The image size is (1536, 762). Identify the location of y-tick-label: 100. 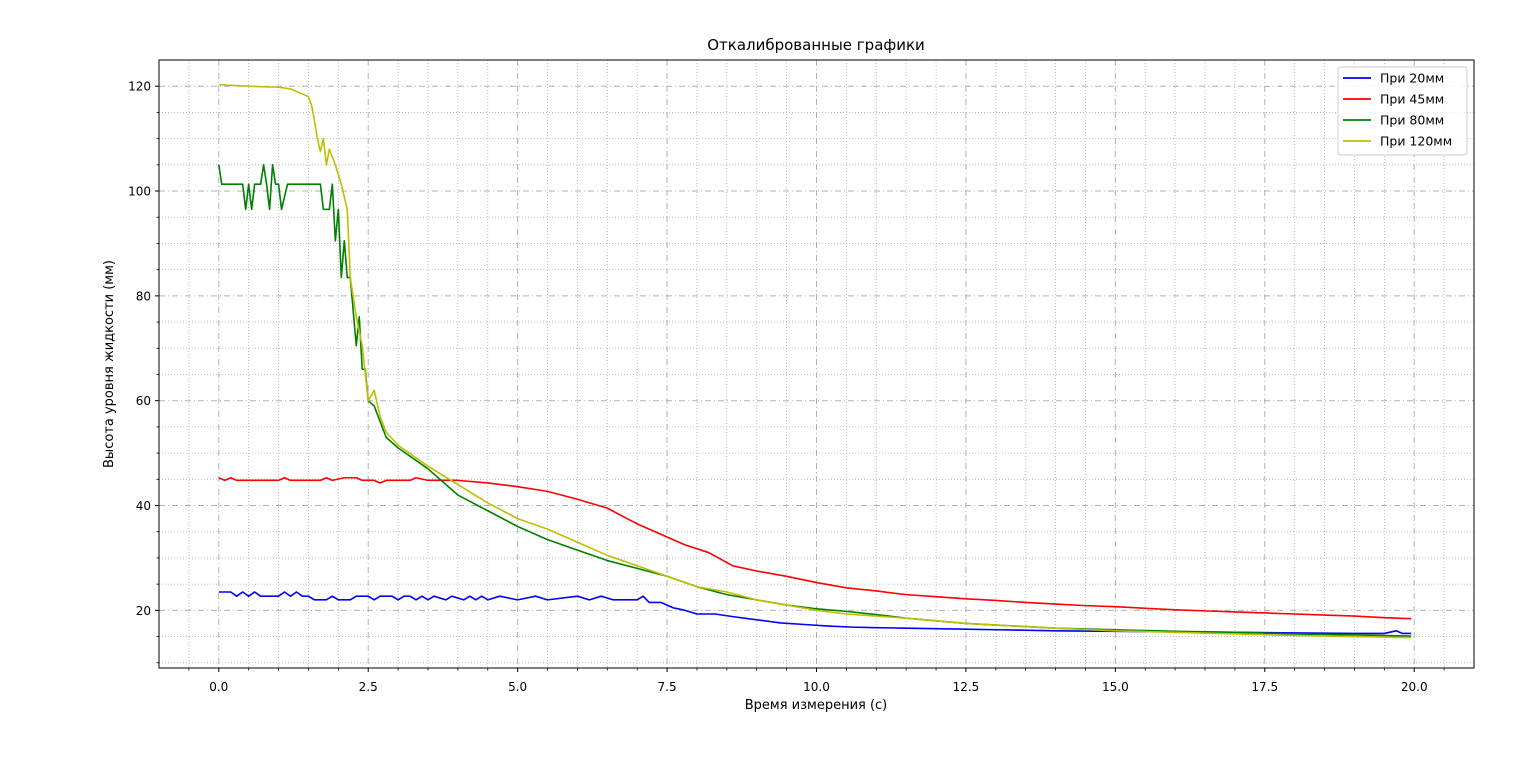
(139, 192).